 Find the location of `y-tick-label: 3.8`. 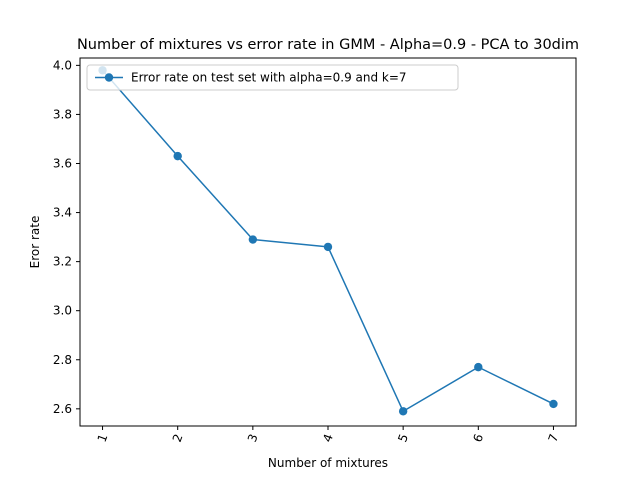

y-tick-label: 3.8 is located at coordinates (62, 114).